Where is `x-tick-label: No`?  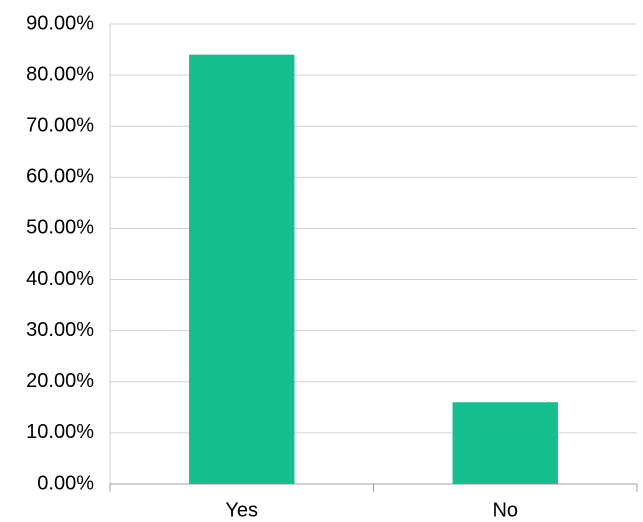
x-tick-label: No is located at coordinates (505, 510).